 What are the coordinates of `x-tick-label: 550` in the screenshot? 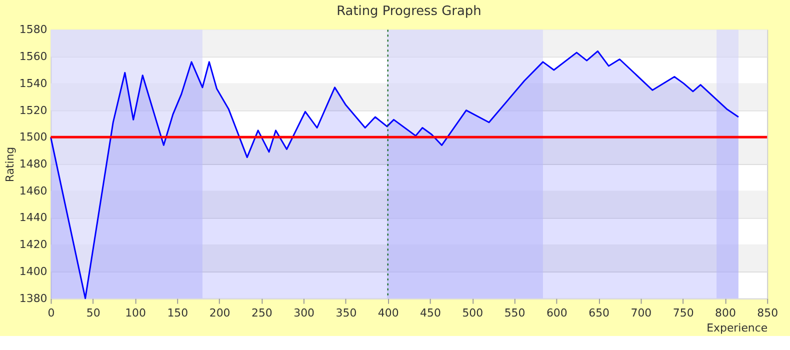 It's located at (515, 313).